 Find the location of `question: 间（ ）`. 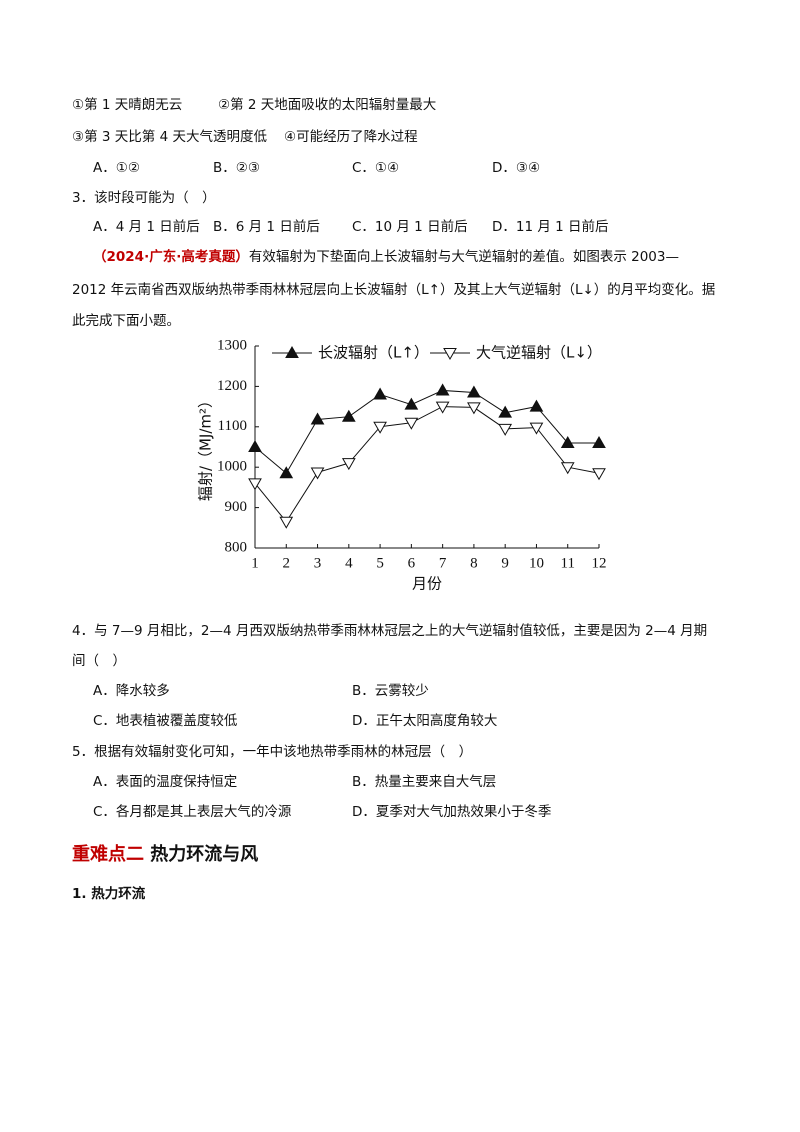

question: 间（ ） is located at coordinates (99, 661).